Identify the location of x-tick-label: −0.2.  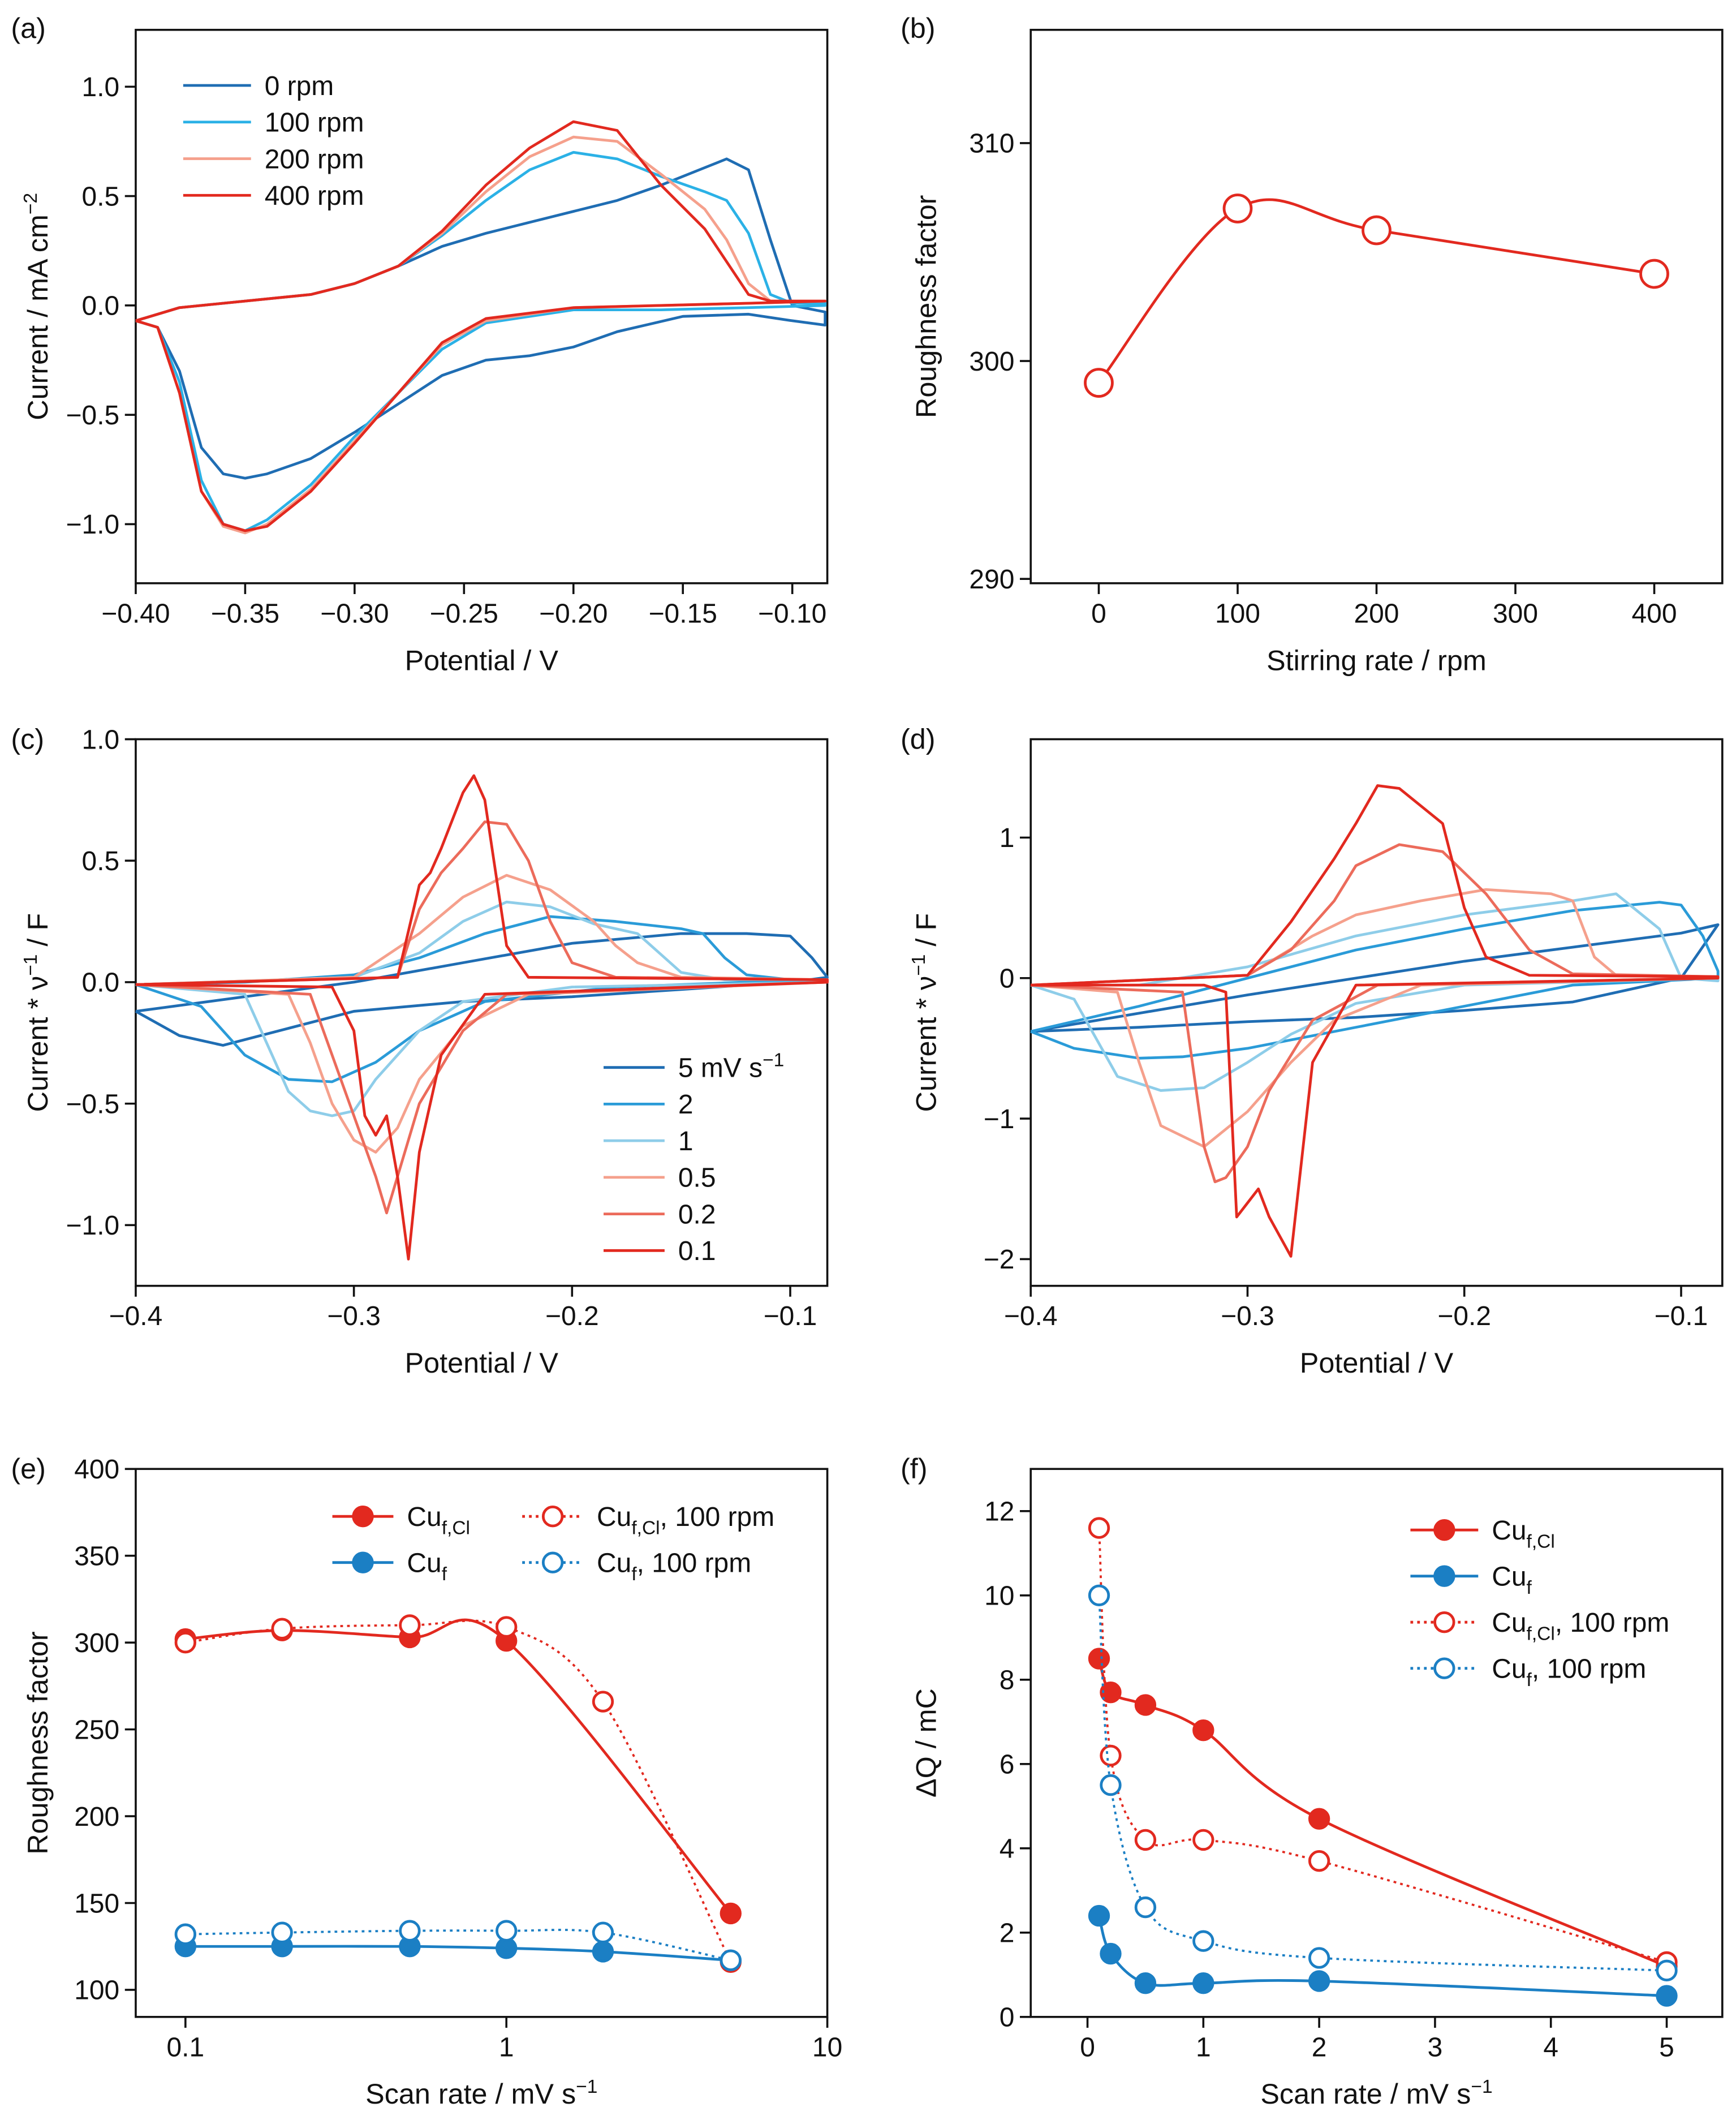
(1464, 1316).